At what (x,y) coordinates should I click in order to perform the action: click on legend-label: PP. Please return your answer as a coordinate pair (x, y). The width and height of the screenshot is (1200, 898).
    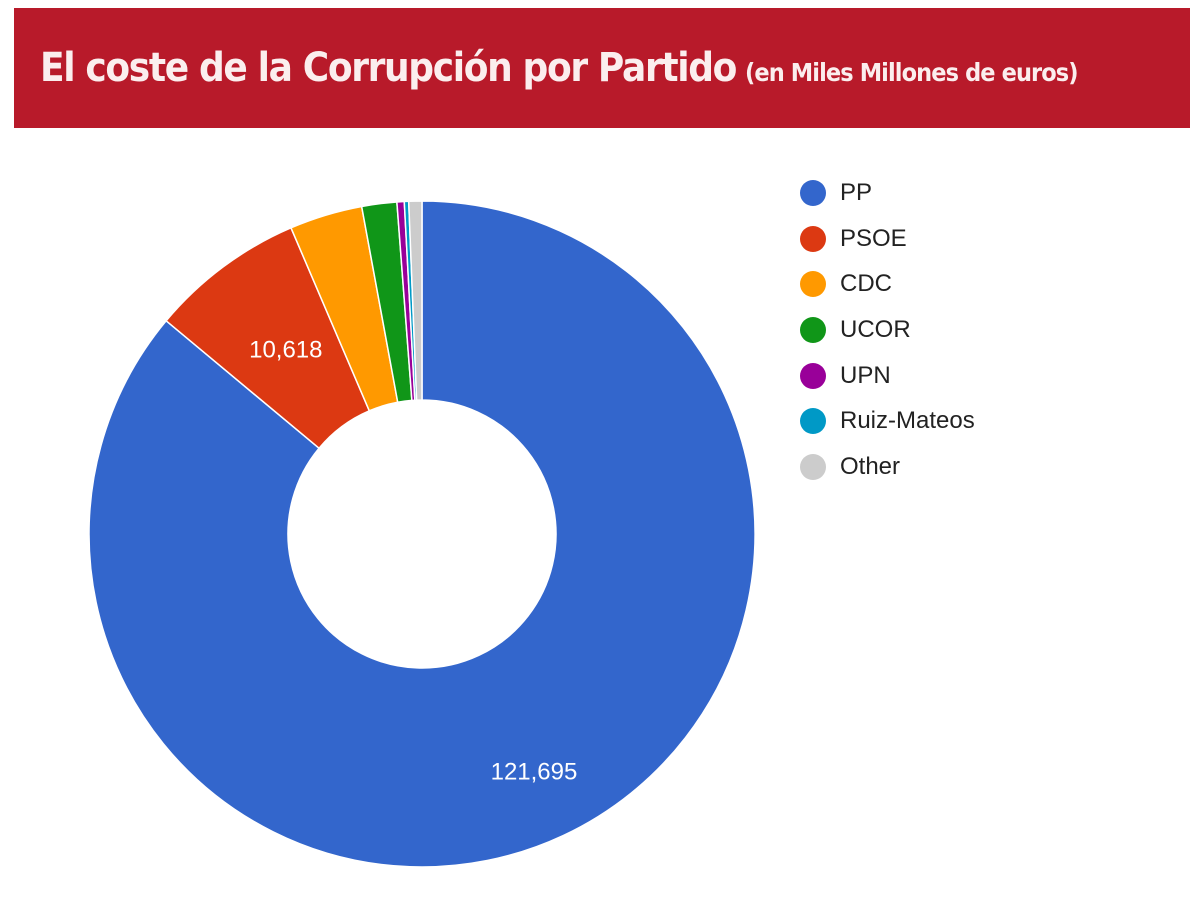
    Looking at the image, I should click on (856, 192).